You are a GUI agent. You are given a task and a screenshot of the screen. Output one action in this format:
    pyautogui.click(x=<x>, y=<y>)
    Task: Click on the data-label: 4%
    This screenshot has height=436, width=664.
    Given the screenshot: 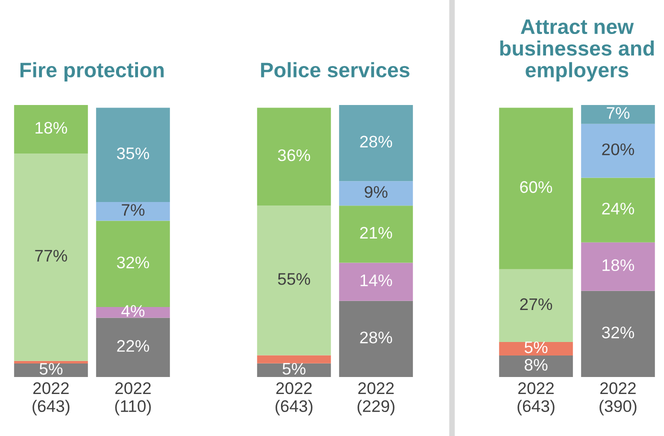 What is the action you would take?
    pyautogui.click(x=132, y=311)
    